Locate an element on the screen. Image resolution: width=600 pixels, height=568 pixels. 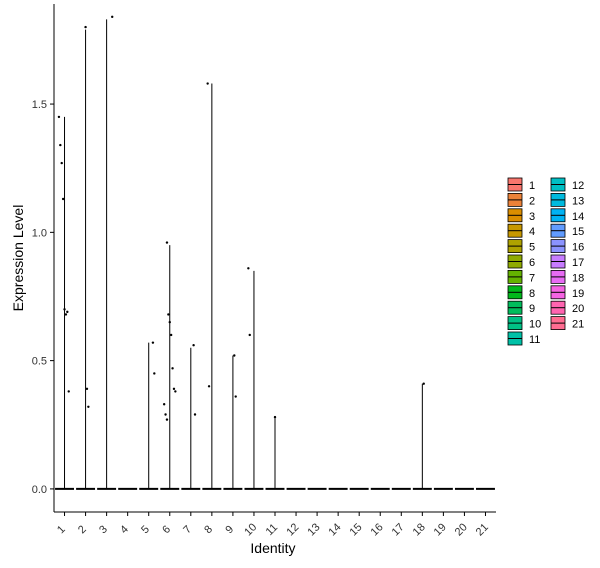
legend-item: 6 is located at coordinates (521, 261).